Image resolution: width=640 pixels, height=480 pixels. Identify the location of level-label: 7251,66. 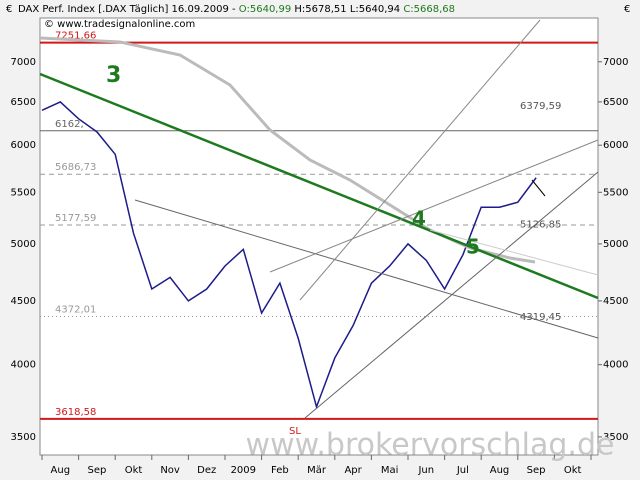
(75, 36).